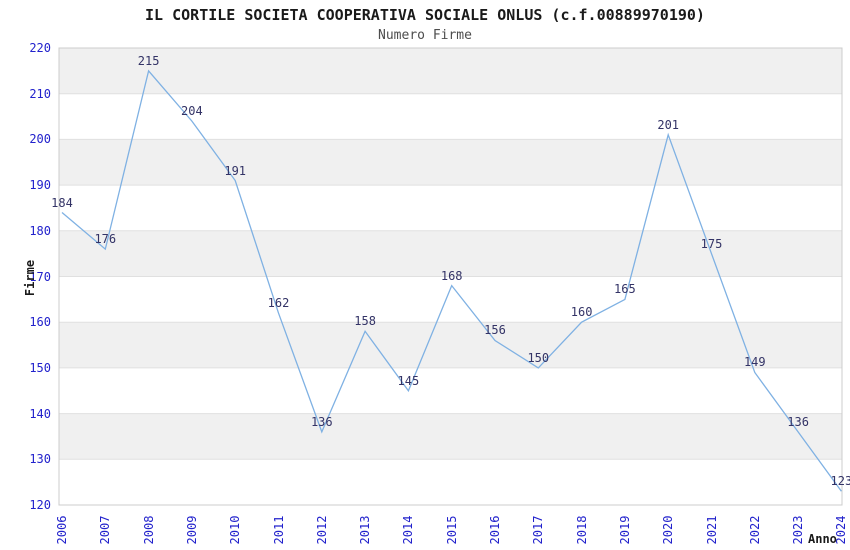 This screenshot has width=850, height=550. What do you see at coordinates (321, 530) in the screenshot?
I see `x-tick-label: 2012` at bounding box center [321, 530].